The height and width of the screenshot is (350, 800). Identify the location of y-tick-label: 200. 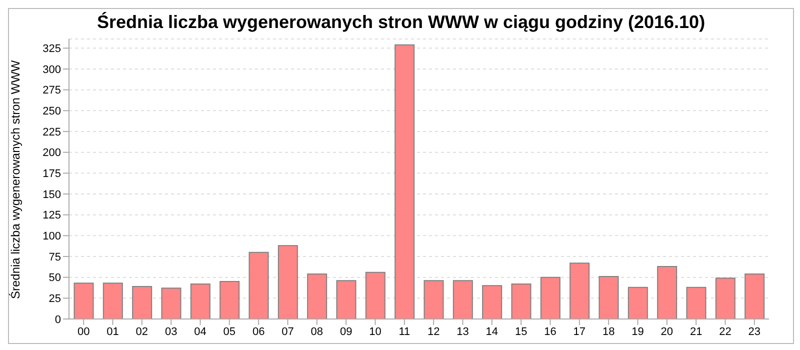
(51, 153).